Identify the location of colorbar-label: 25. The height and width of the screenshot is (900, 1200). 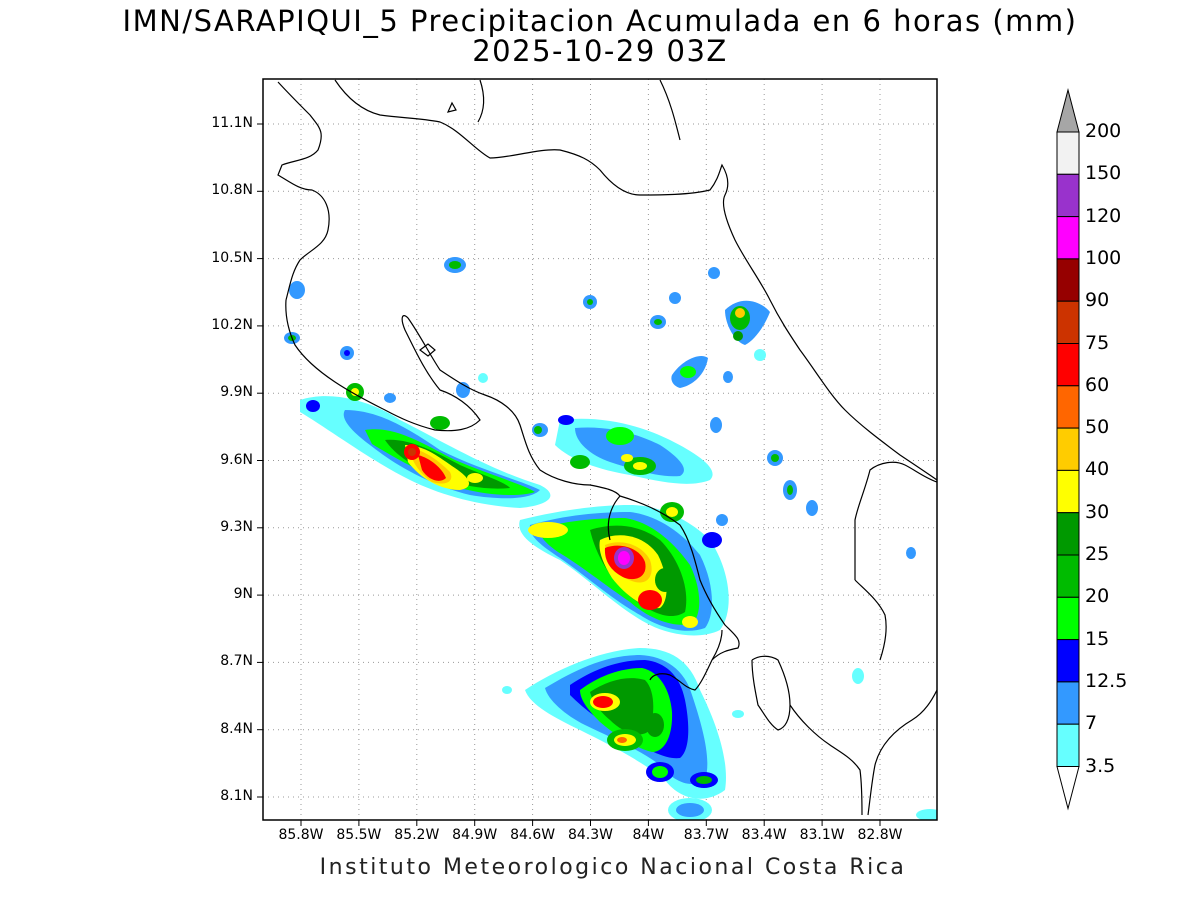
(1097, 554).